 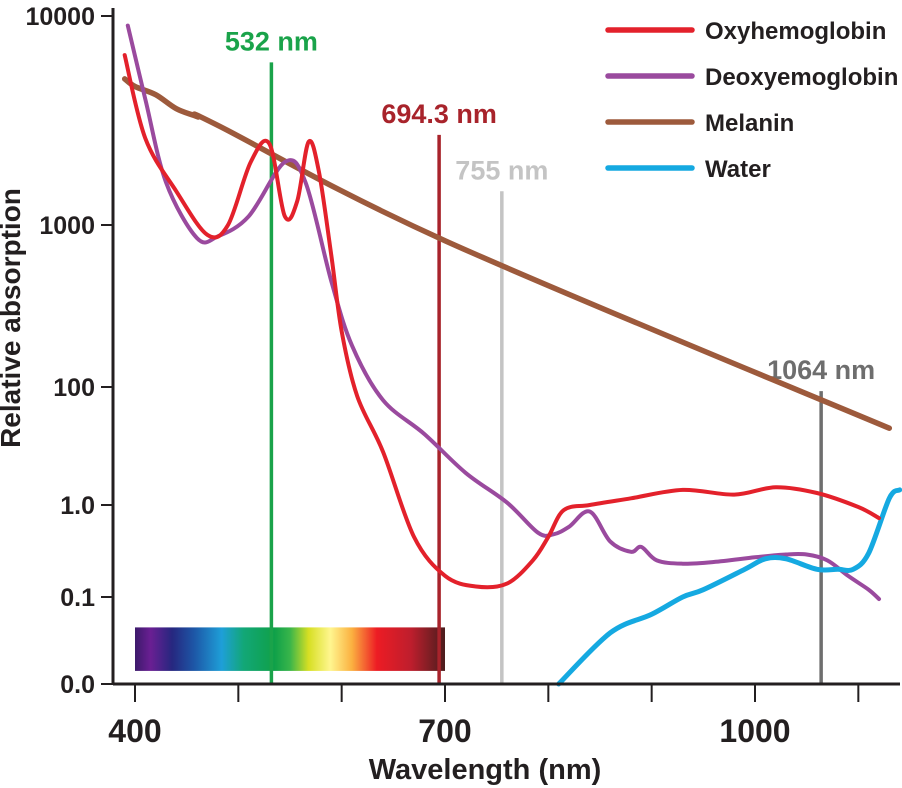 What do you see at coordinates (134, 731) in the screenshot?
I see `x-tick-label: 400` at bounding box center [134, 731].